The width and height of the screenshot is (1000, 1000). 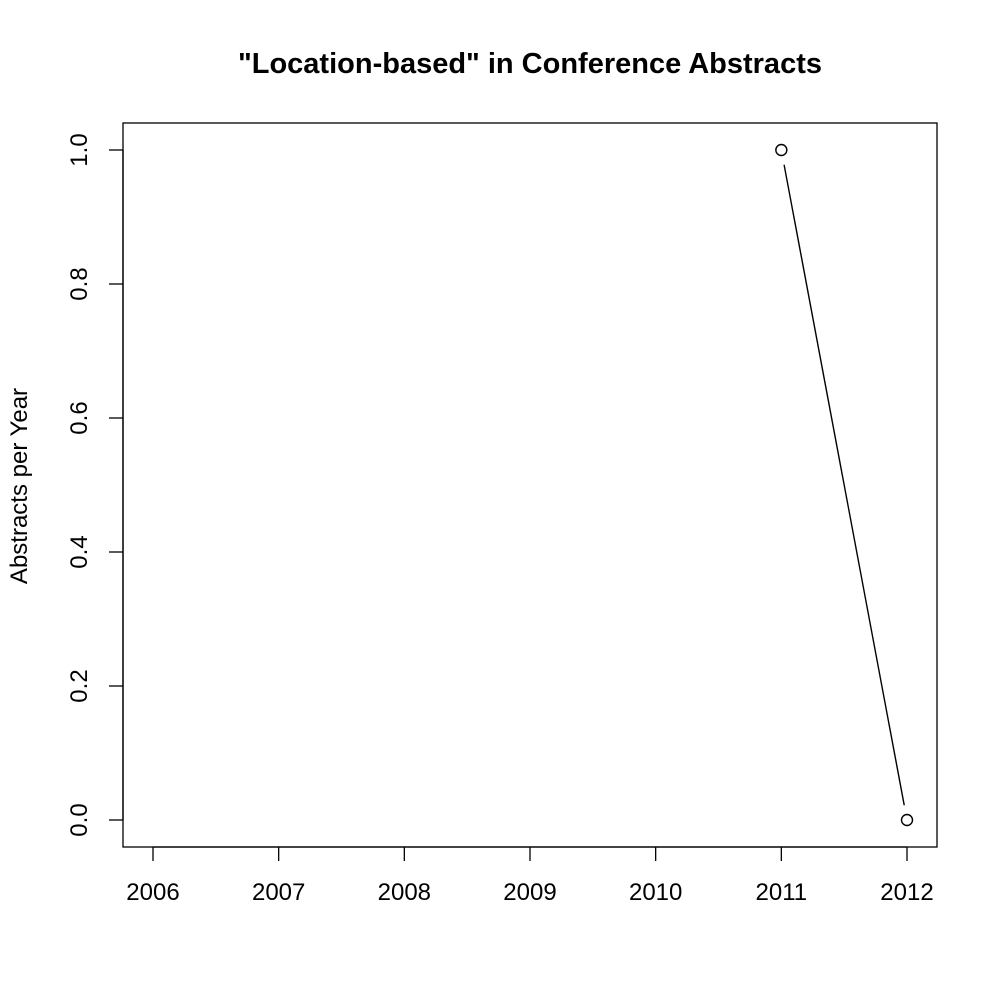 What do you see at coordinates (529, 892) in the screenshot?
I see `x-tick-label: 2009` at bounding box center [529, 892].